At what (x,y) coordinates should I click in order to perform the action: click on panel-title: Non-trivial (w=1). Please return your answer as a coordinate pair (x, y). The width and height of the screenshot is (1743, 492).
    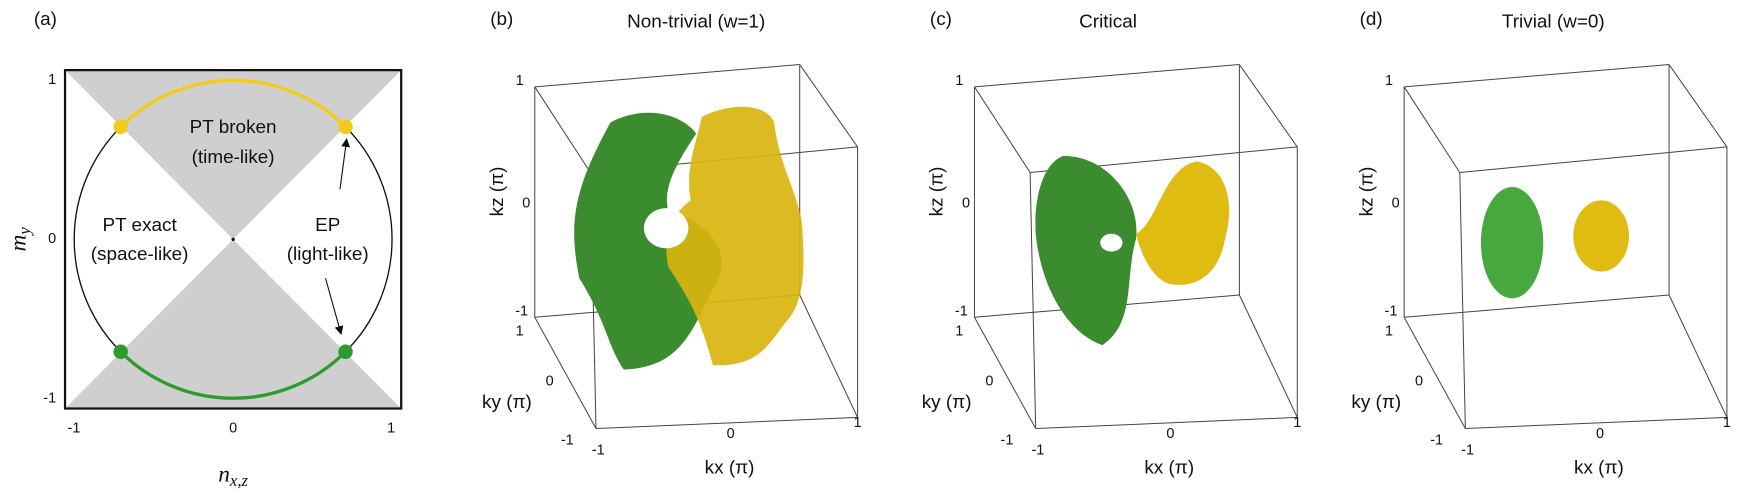
    Looking at the image, I should click on (696, 21).